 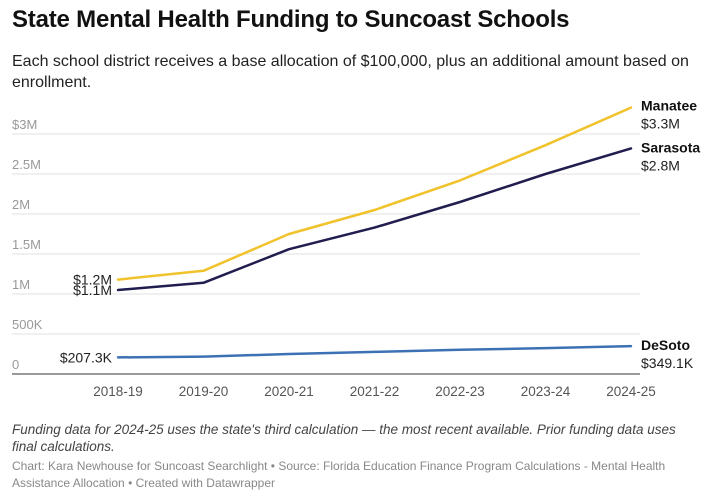 I want to click on end-value-label: $3.3M, so click(x=660, y=124).